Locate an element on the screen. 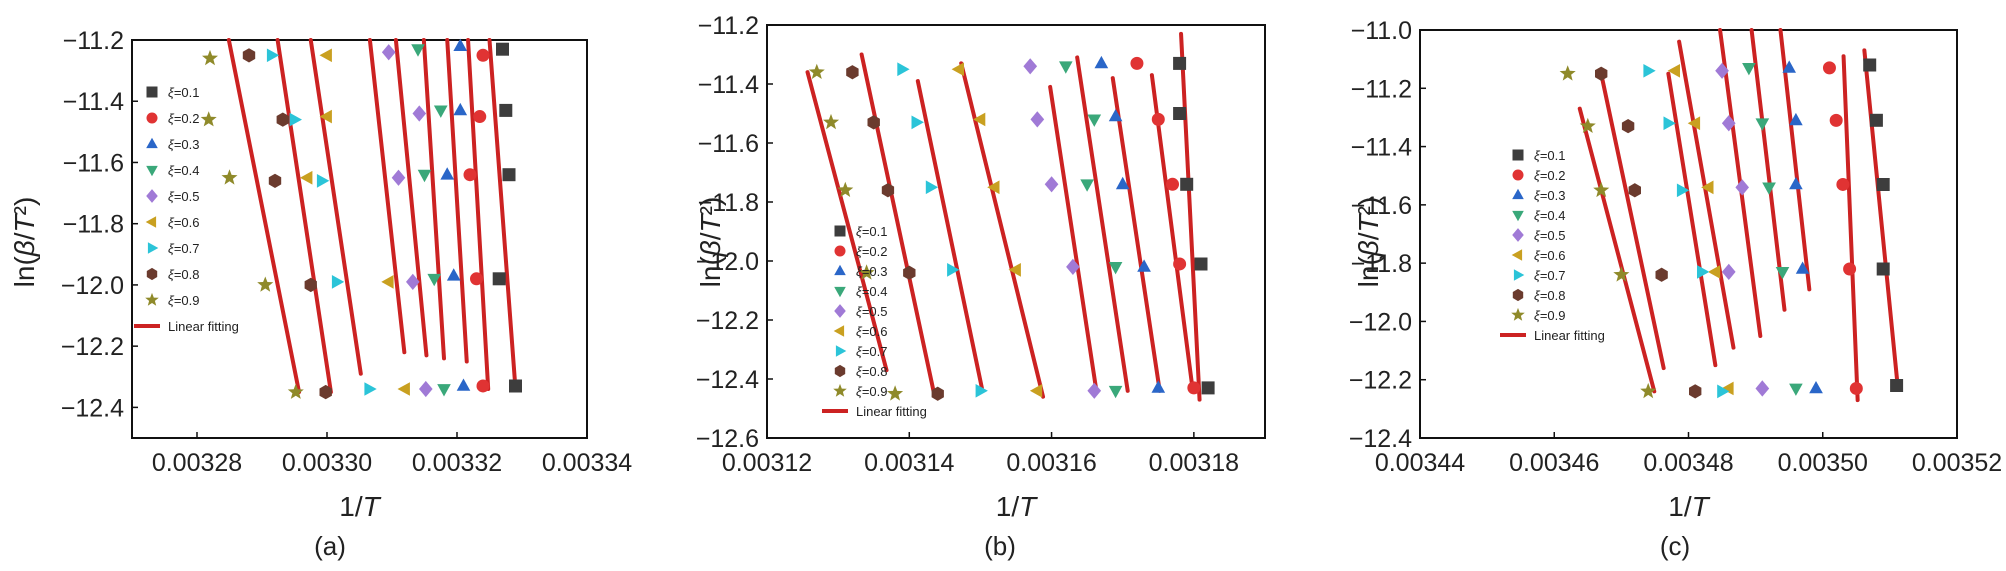  x-tick-label: 0.00348 is located at coordinates (1688, 463).